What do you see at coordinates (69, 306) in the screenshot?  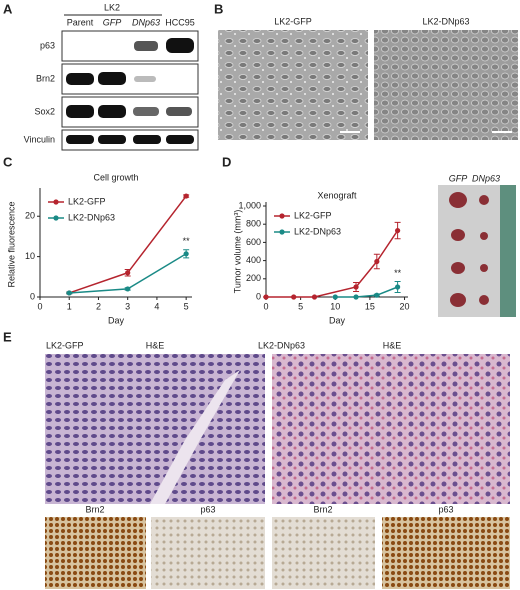 I see `x-tick-label: 1` at bounding box center [69, 306].